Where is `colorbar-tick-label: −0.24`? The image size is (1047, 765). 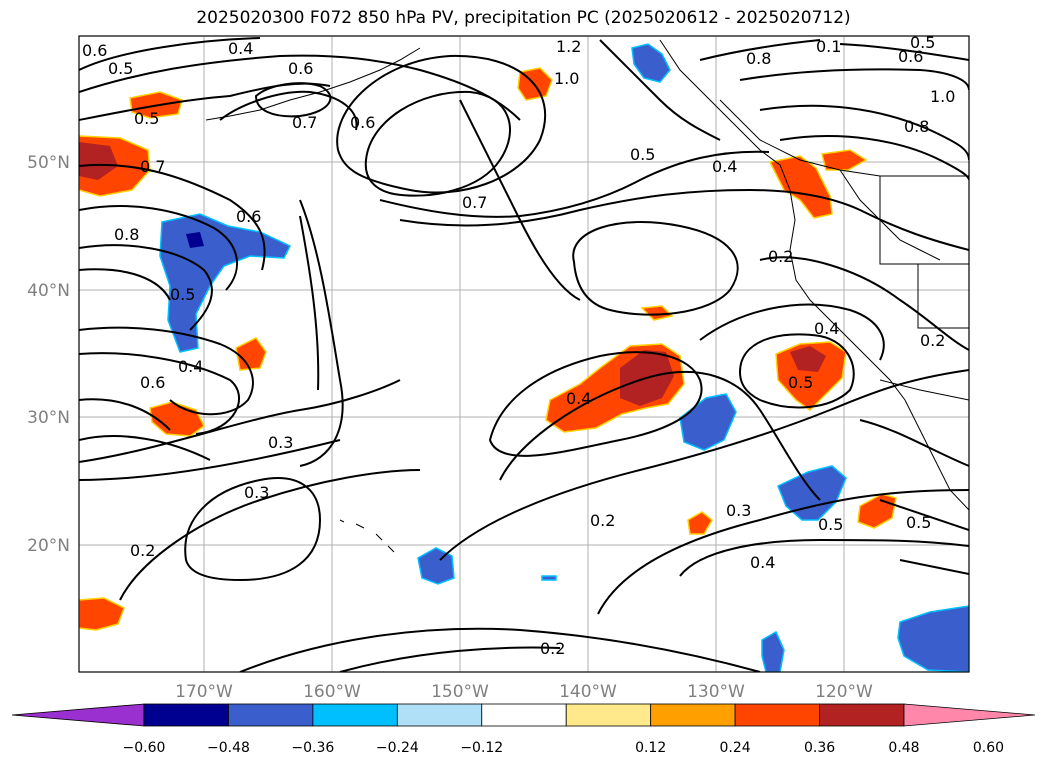
colorbar-tick-label: −0.24 is located at coordinates (397, 748).